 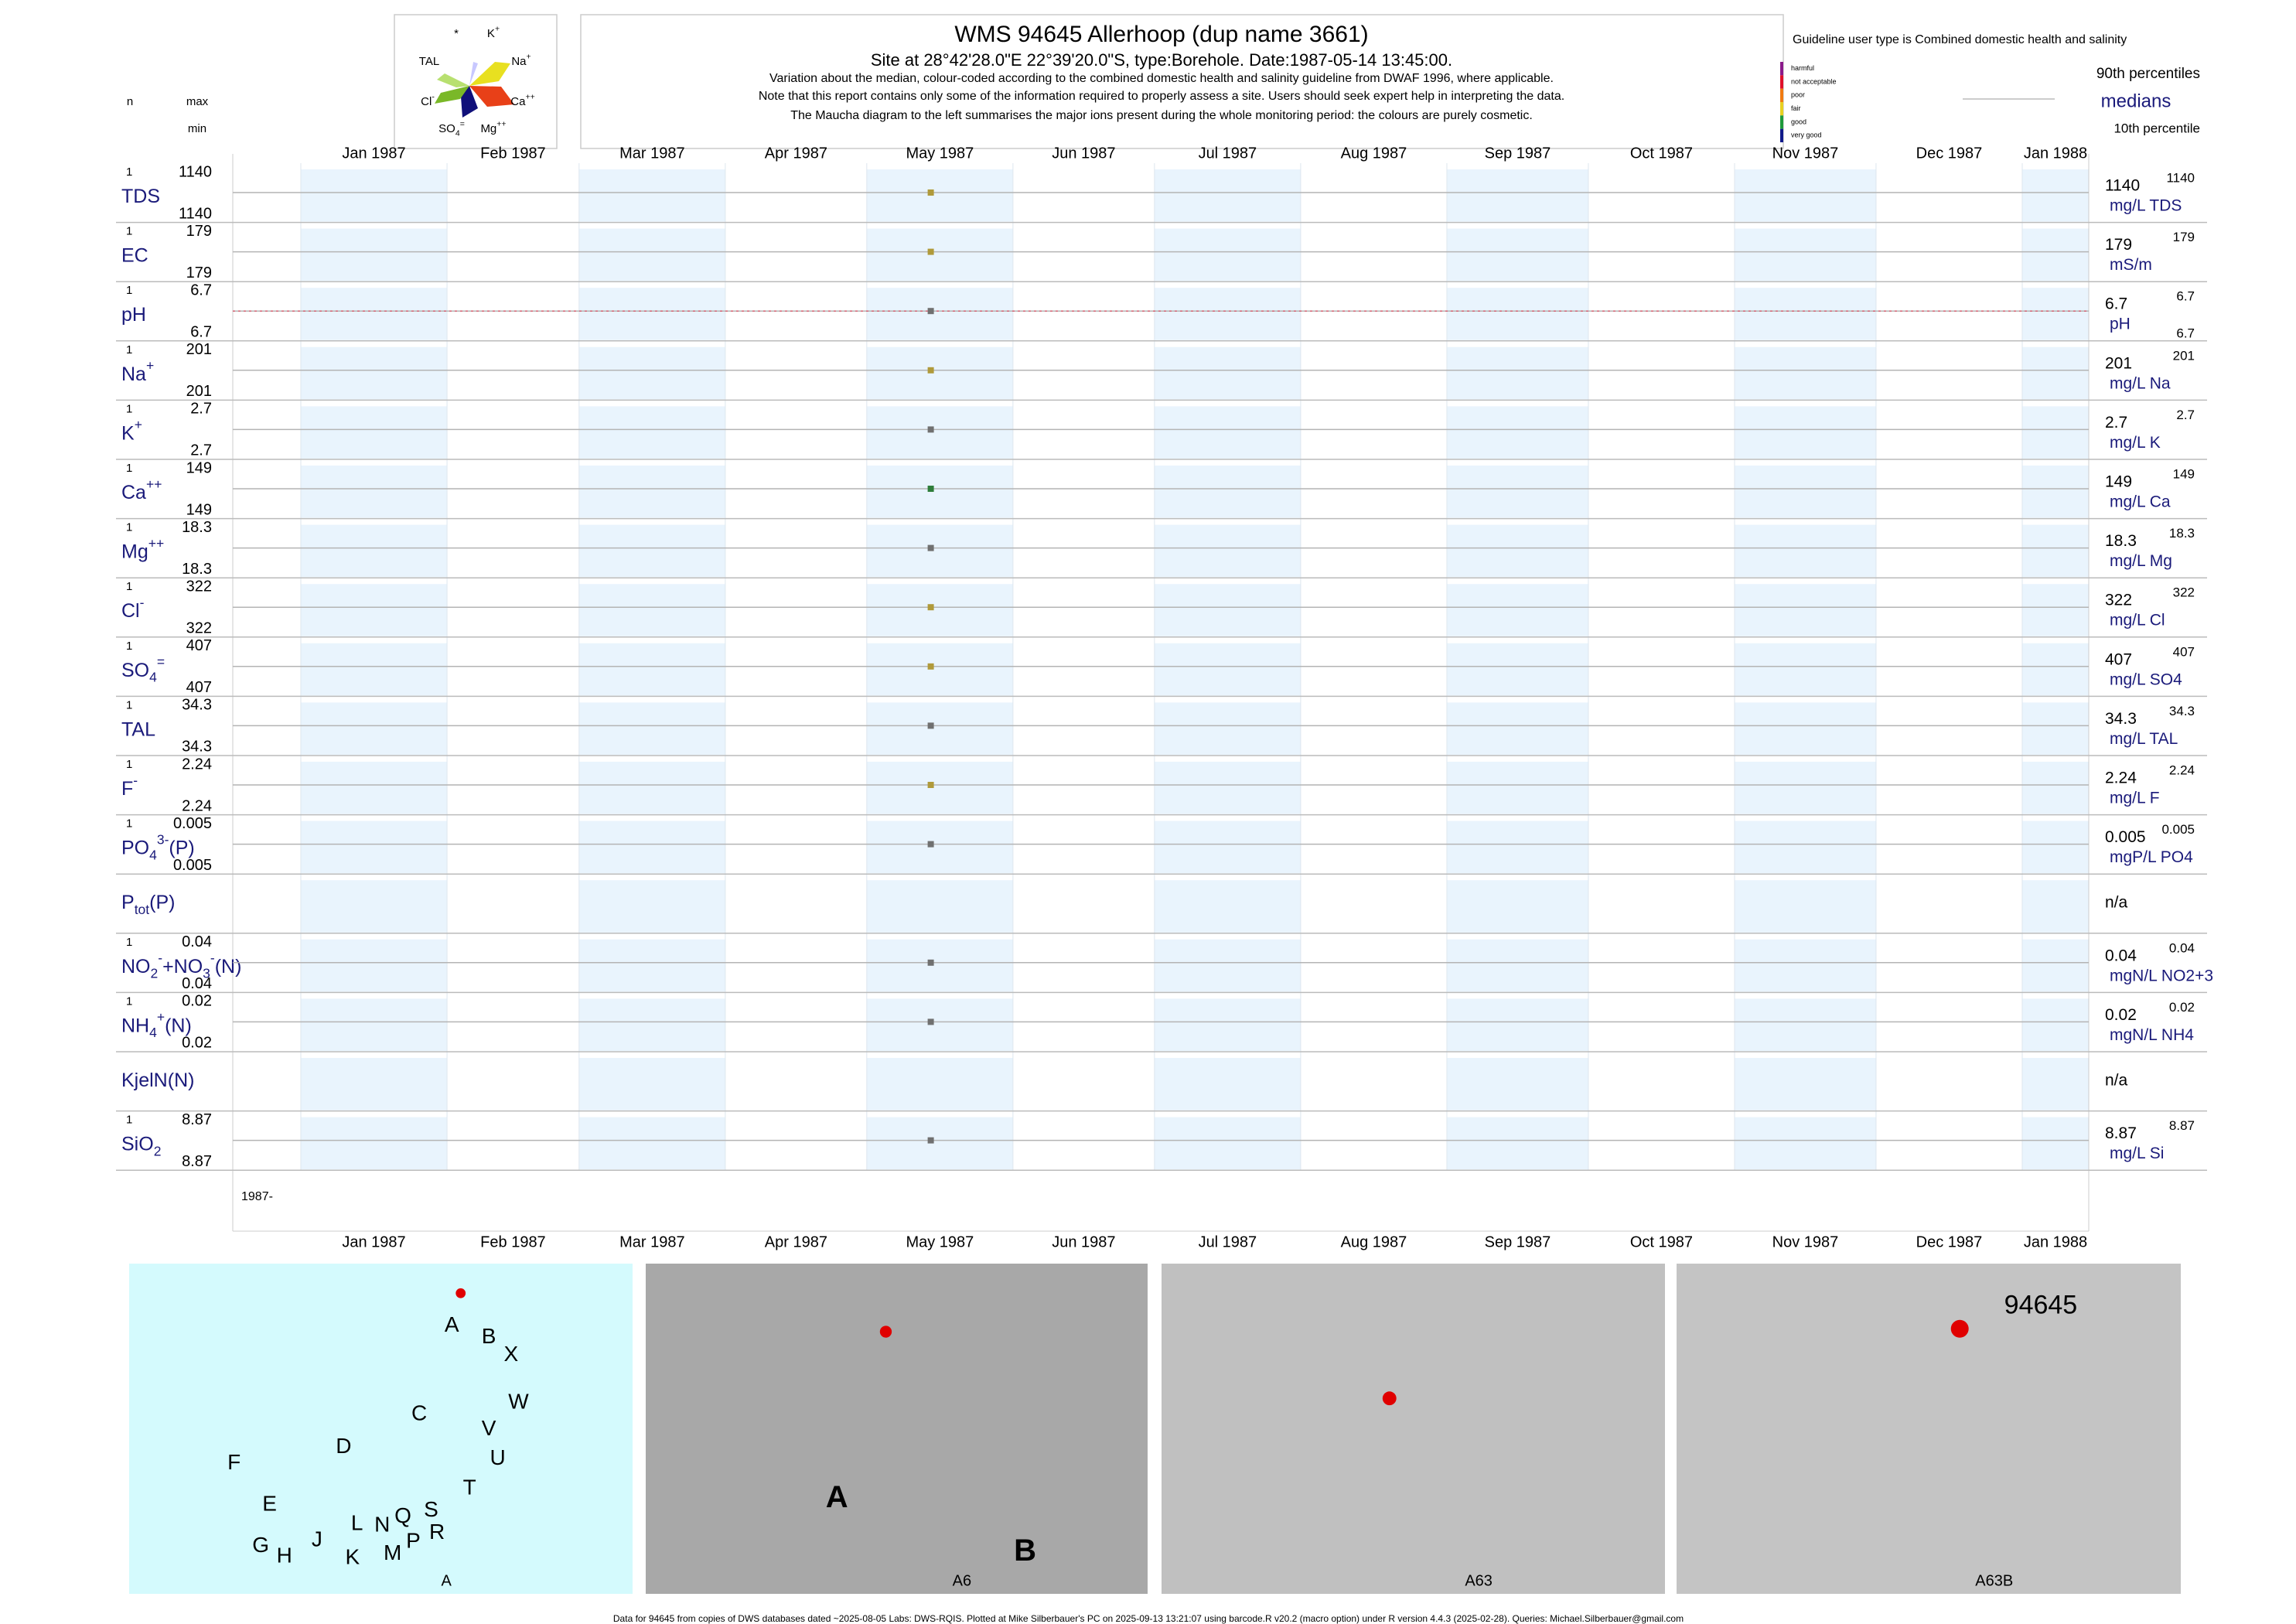 What do you see at coordinates (260, 1545) in the screenshot?
I see `map-label: G` at bounding box center [260, 1545].